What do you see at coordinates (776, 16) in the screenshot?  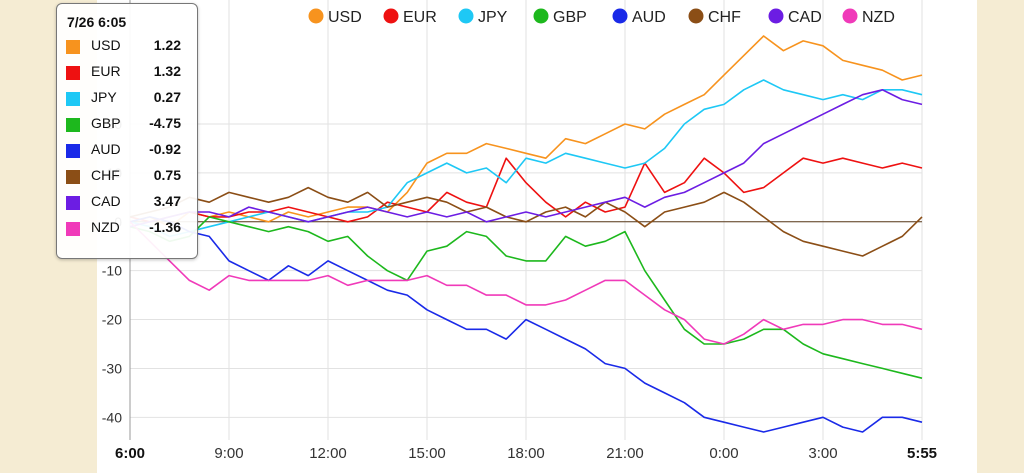 I see `legend-marker-cad` at bounding box center [776, 16].